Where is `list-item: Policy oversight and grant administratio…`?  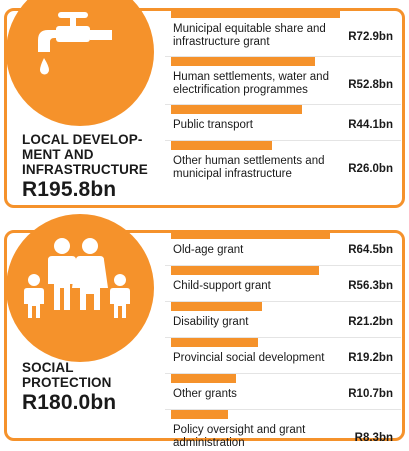 list-item: Policy oversight and grant administratio… is located at coordinates (283, 430).